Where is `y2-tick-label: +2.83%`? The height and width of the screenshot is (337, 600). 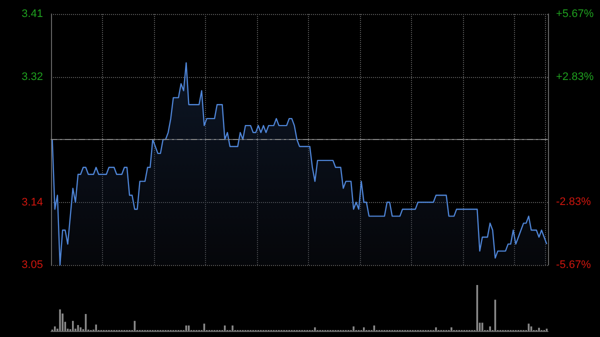
y2-tick-label: +2.83% is located at coordinates (575, 76).